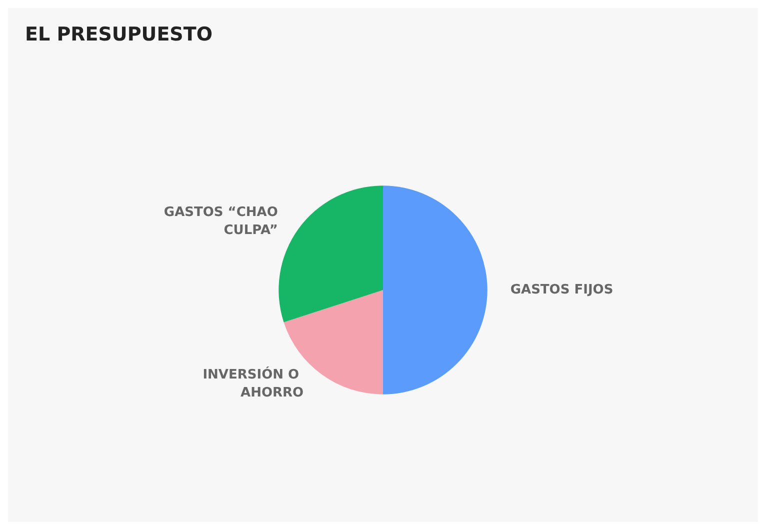 This screenshot has width=766, height=528. Describe the element at coordinates (118, 35) in the screenshot. I see `chart-title: EL PRESUPUESTO` at that location.